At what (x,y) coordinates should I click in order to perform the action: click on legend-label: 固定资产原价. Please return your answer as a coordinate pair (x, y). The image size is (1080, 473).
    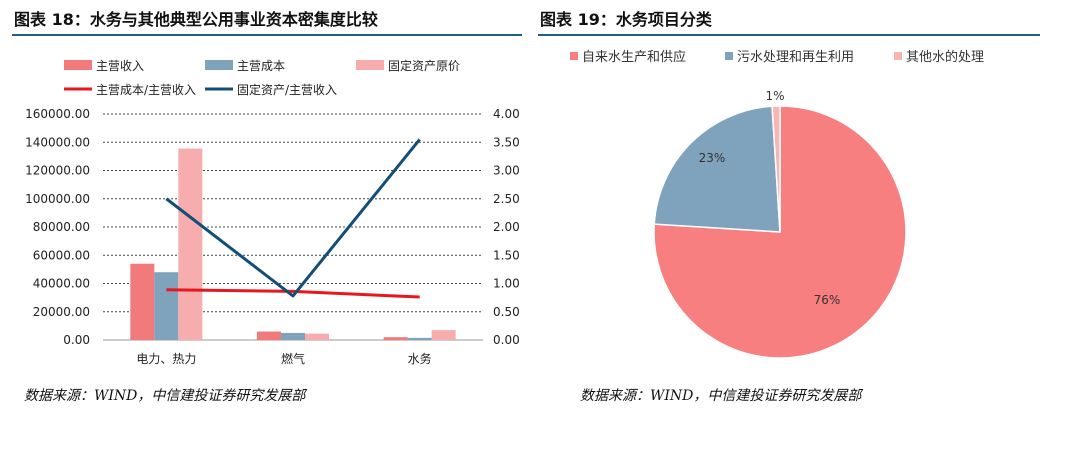
    Looking at the image, I should click on (424, 65).